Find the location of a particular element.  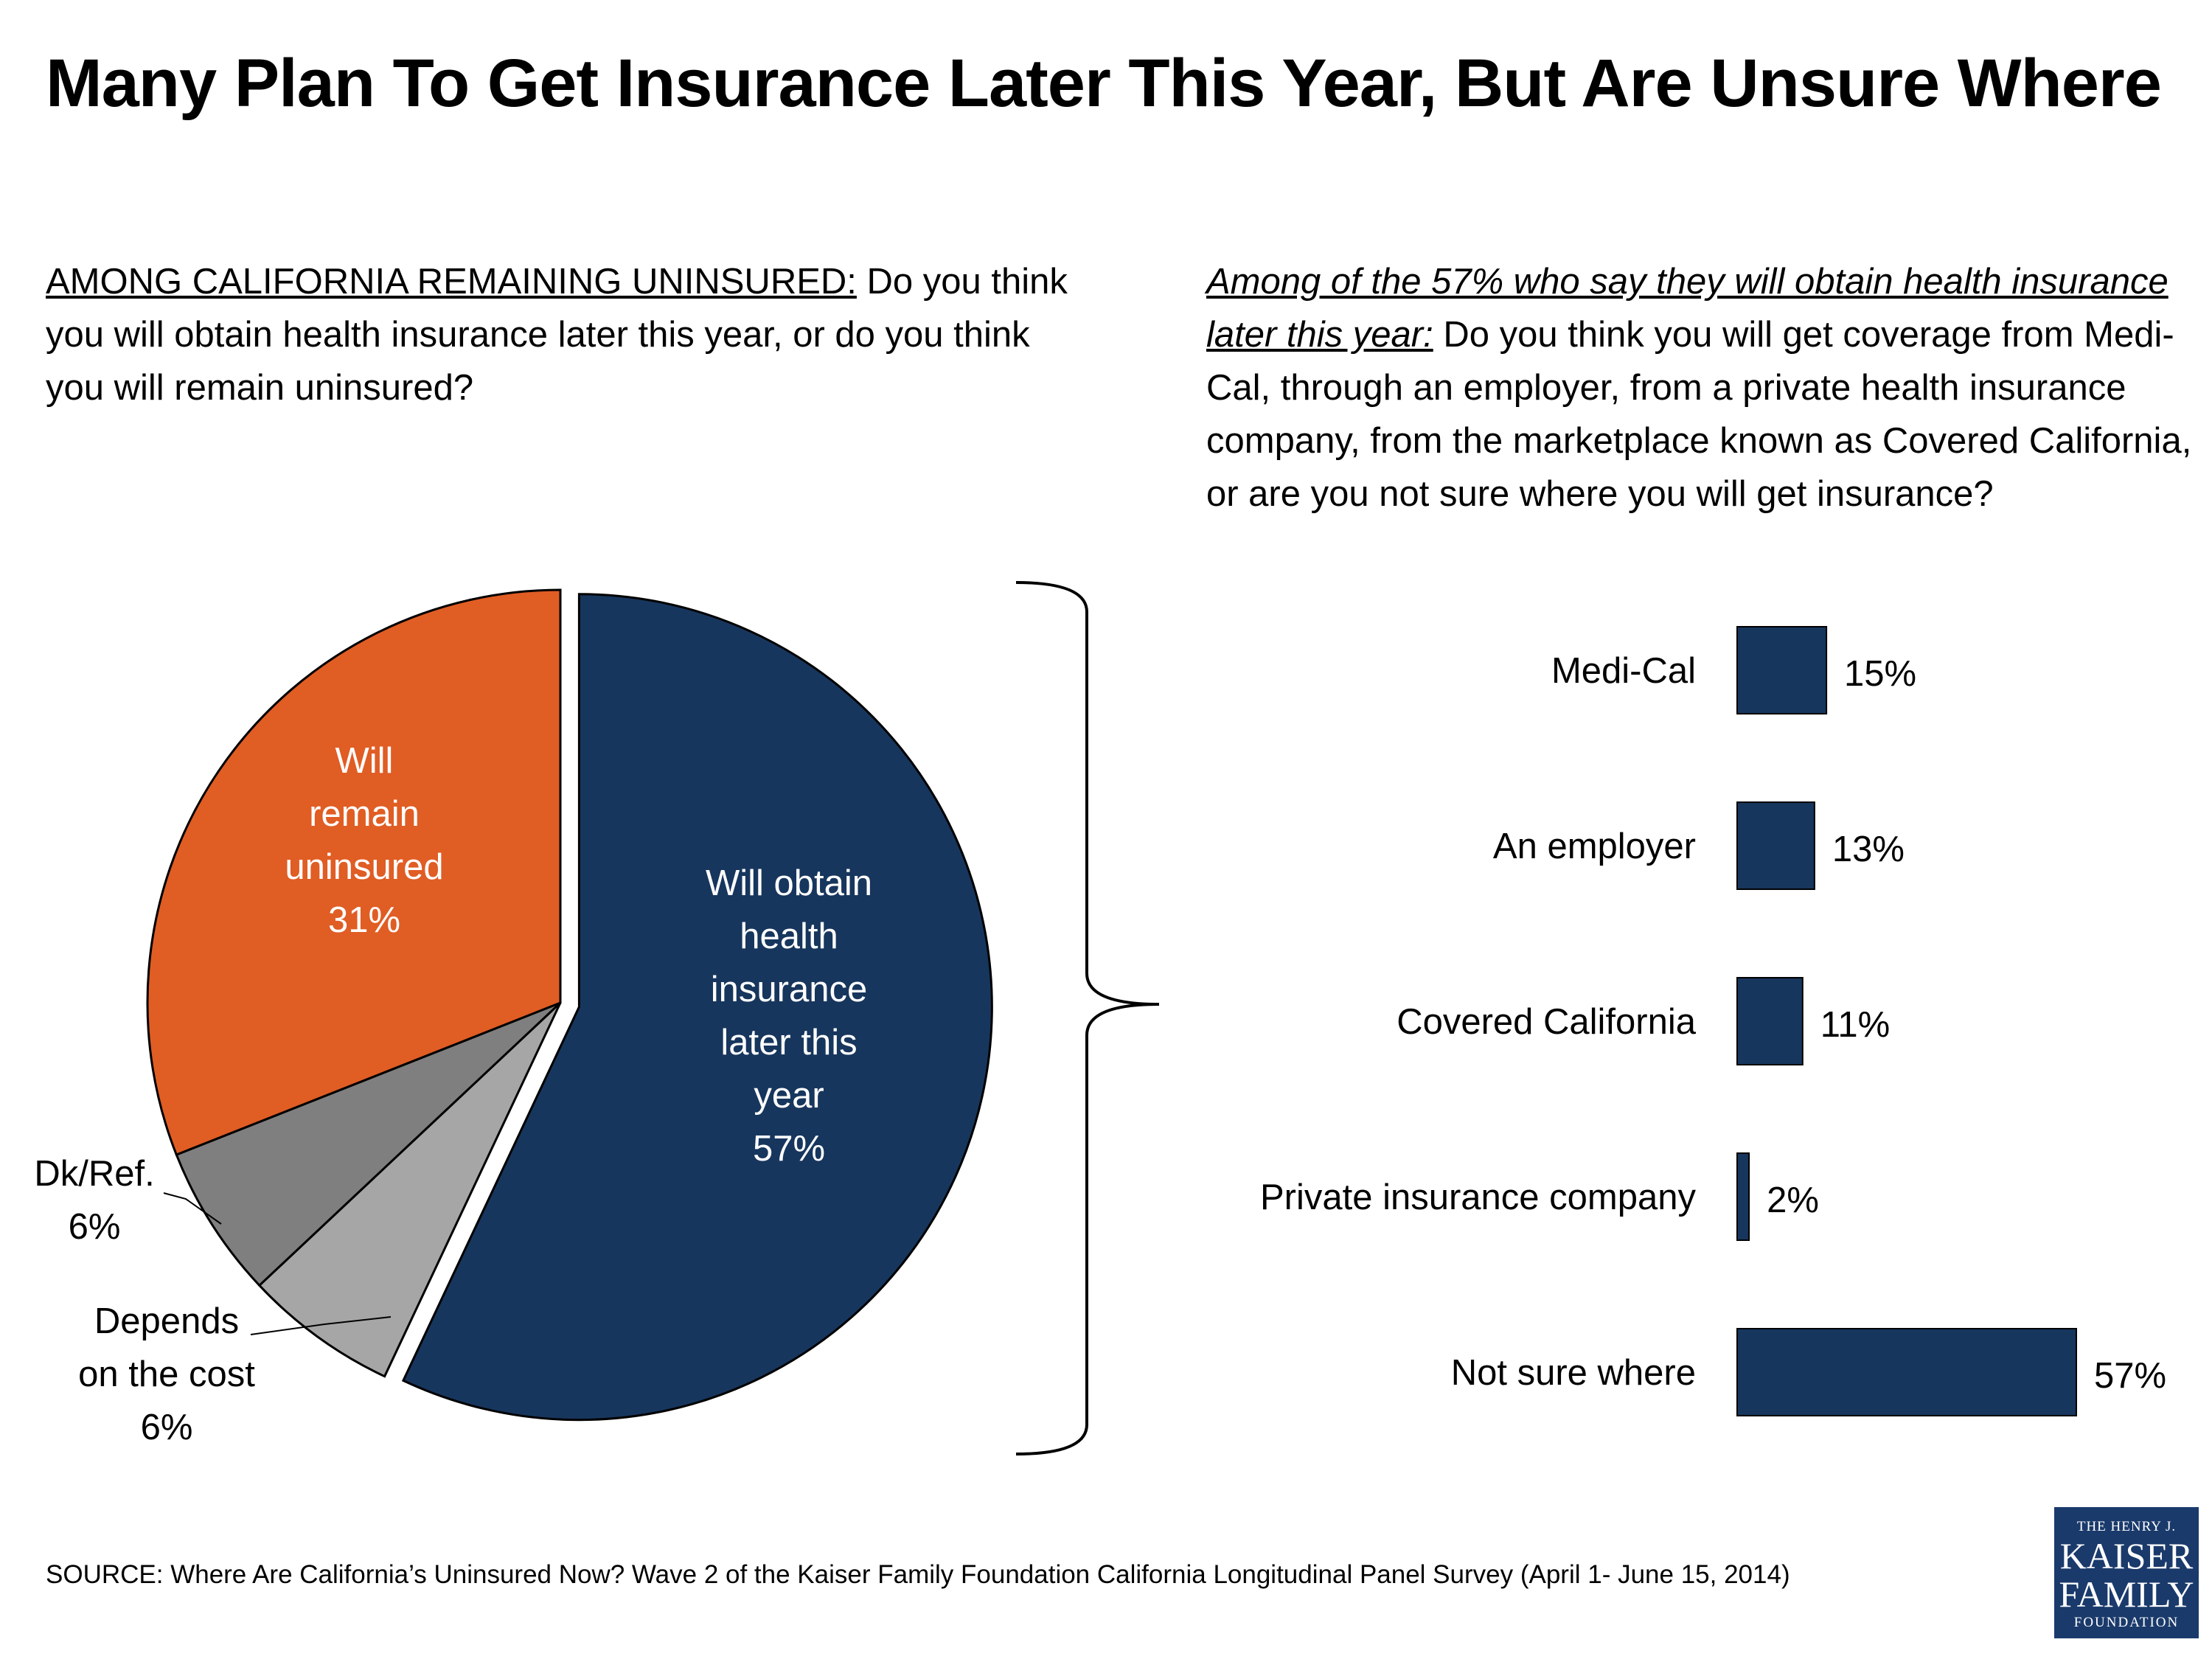

kff-logo: THE HENRY J. KAISER FAMILY FOUNDATION is located at coordinates (2126, 1572).